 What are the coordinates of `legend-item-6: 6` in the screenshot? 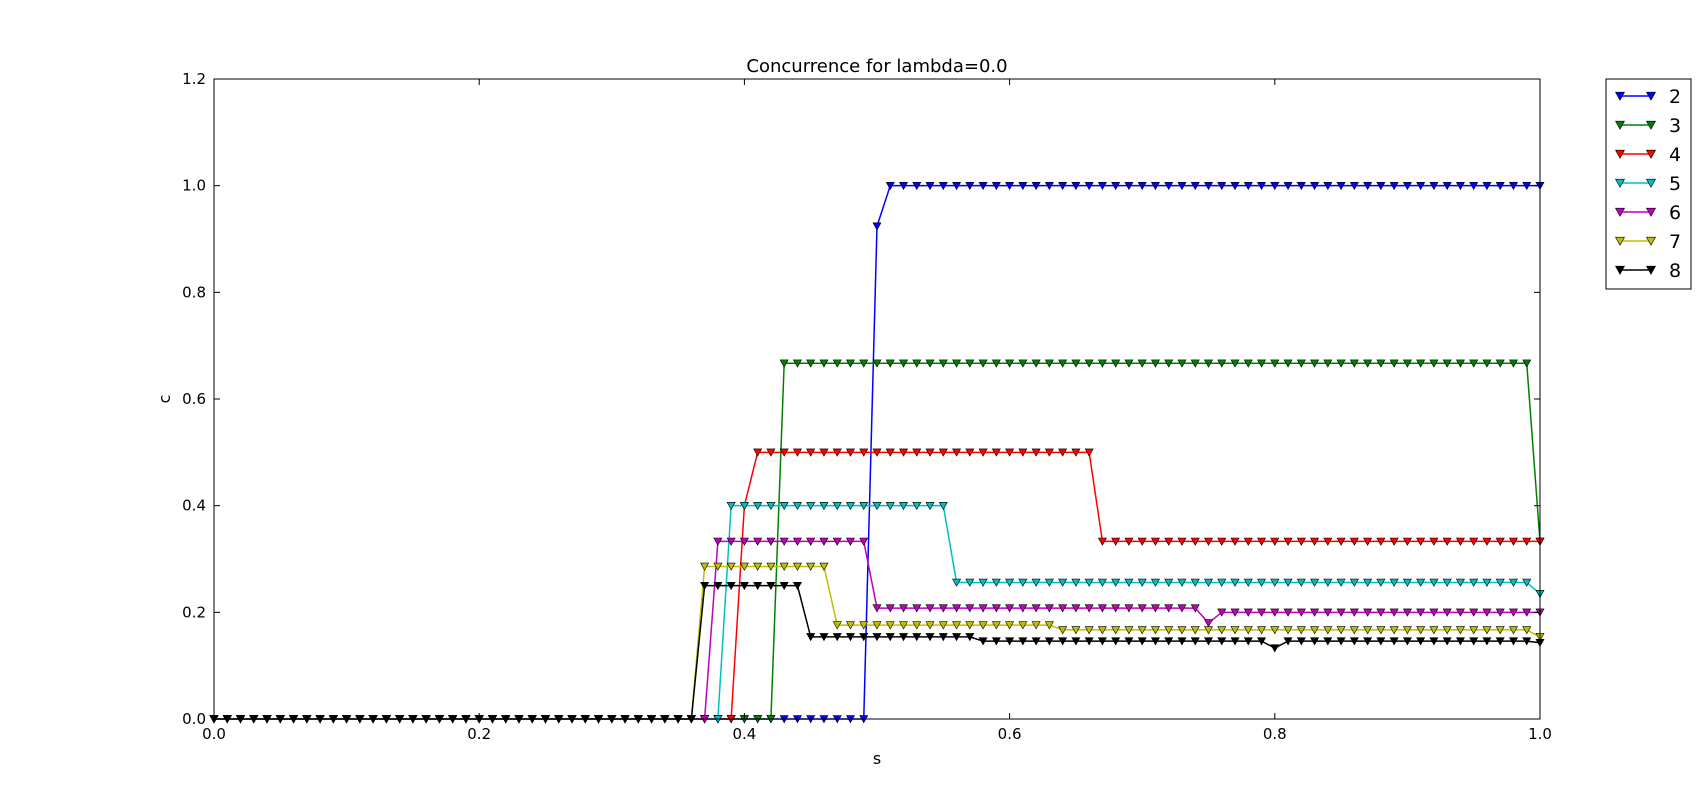 It's located at (1647, 213).